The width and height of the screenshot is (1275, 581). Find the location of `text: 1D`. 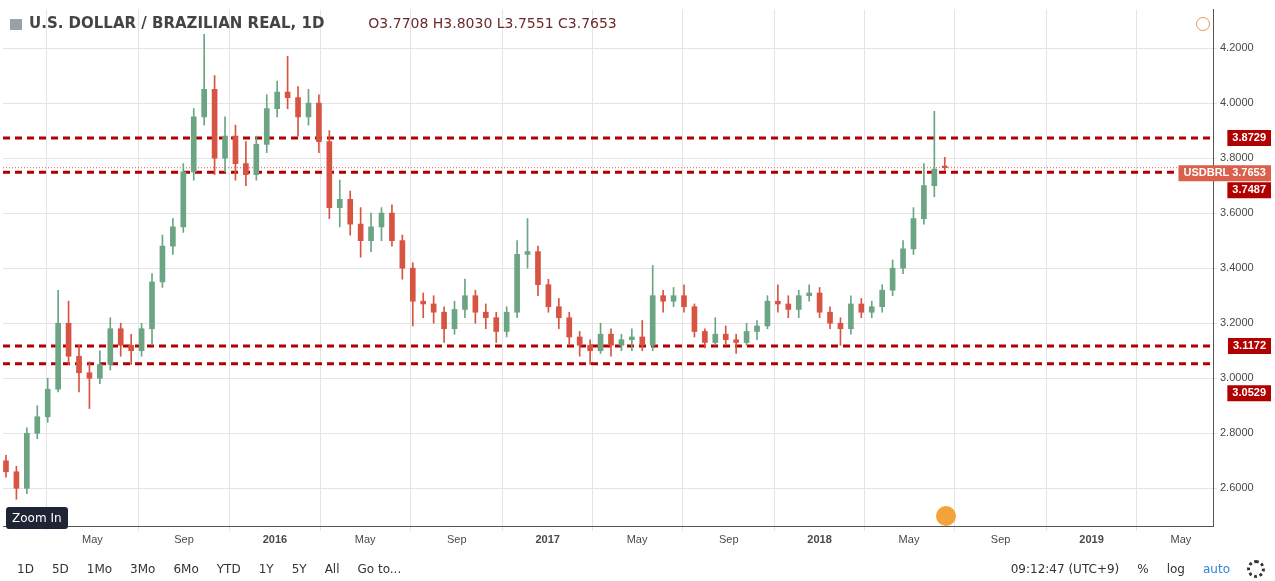

text: 1D is located at coordinates (25, 569).